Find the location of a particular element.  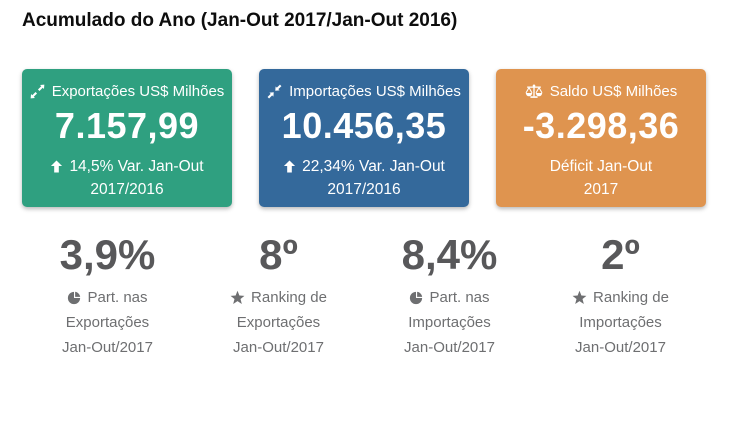

exports-variation: 14,5% Var. Jan-Out 2017/2016 is located at coordinates (127, 178).